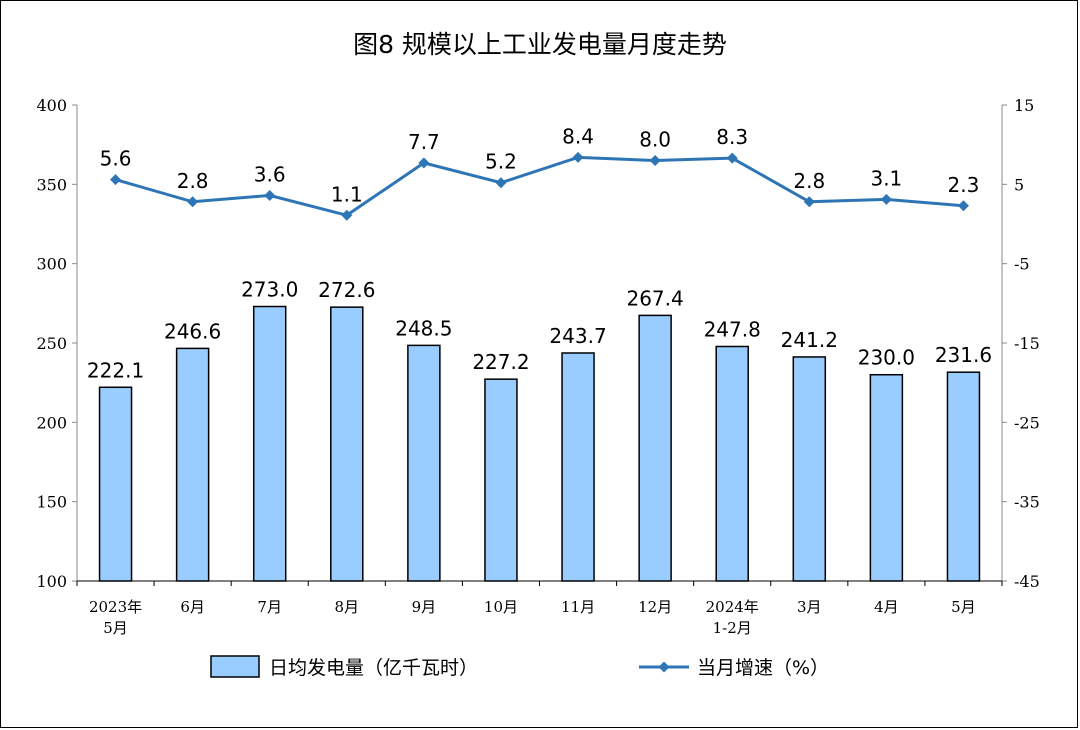 Image resolution: width=1080 pixels, height=730 pixels. I want to click on line-data-label: 5.2, so click(501, 162).